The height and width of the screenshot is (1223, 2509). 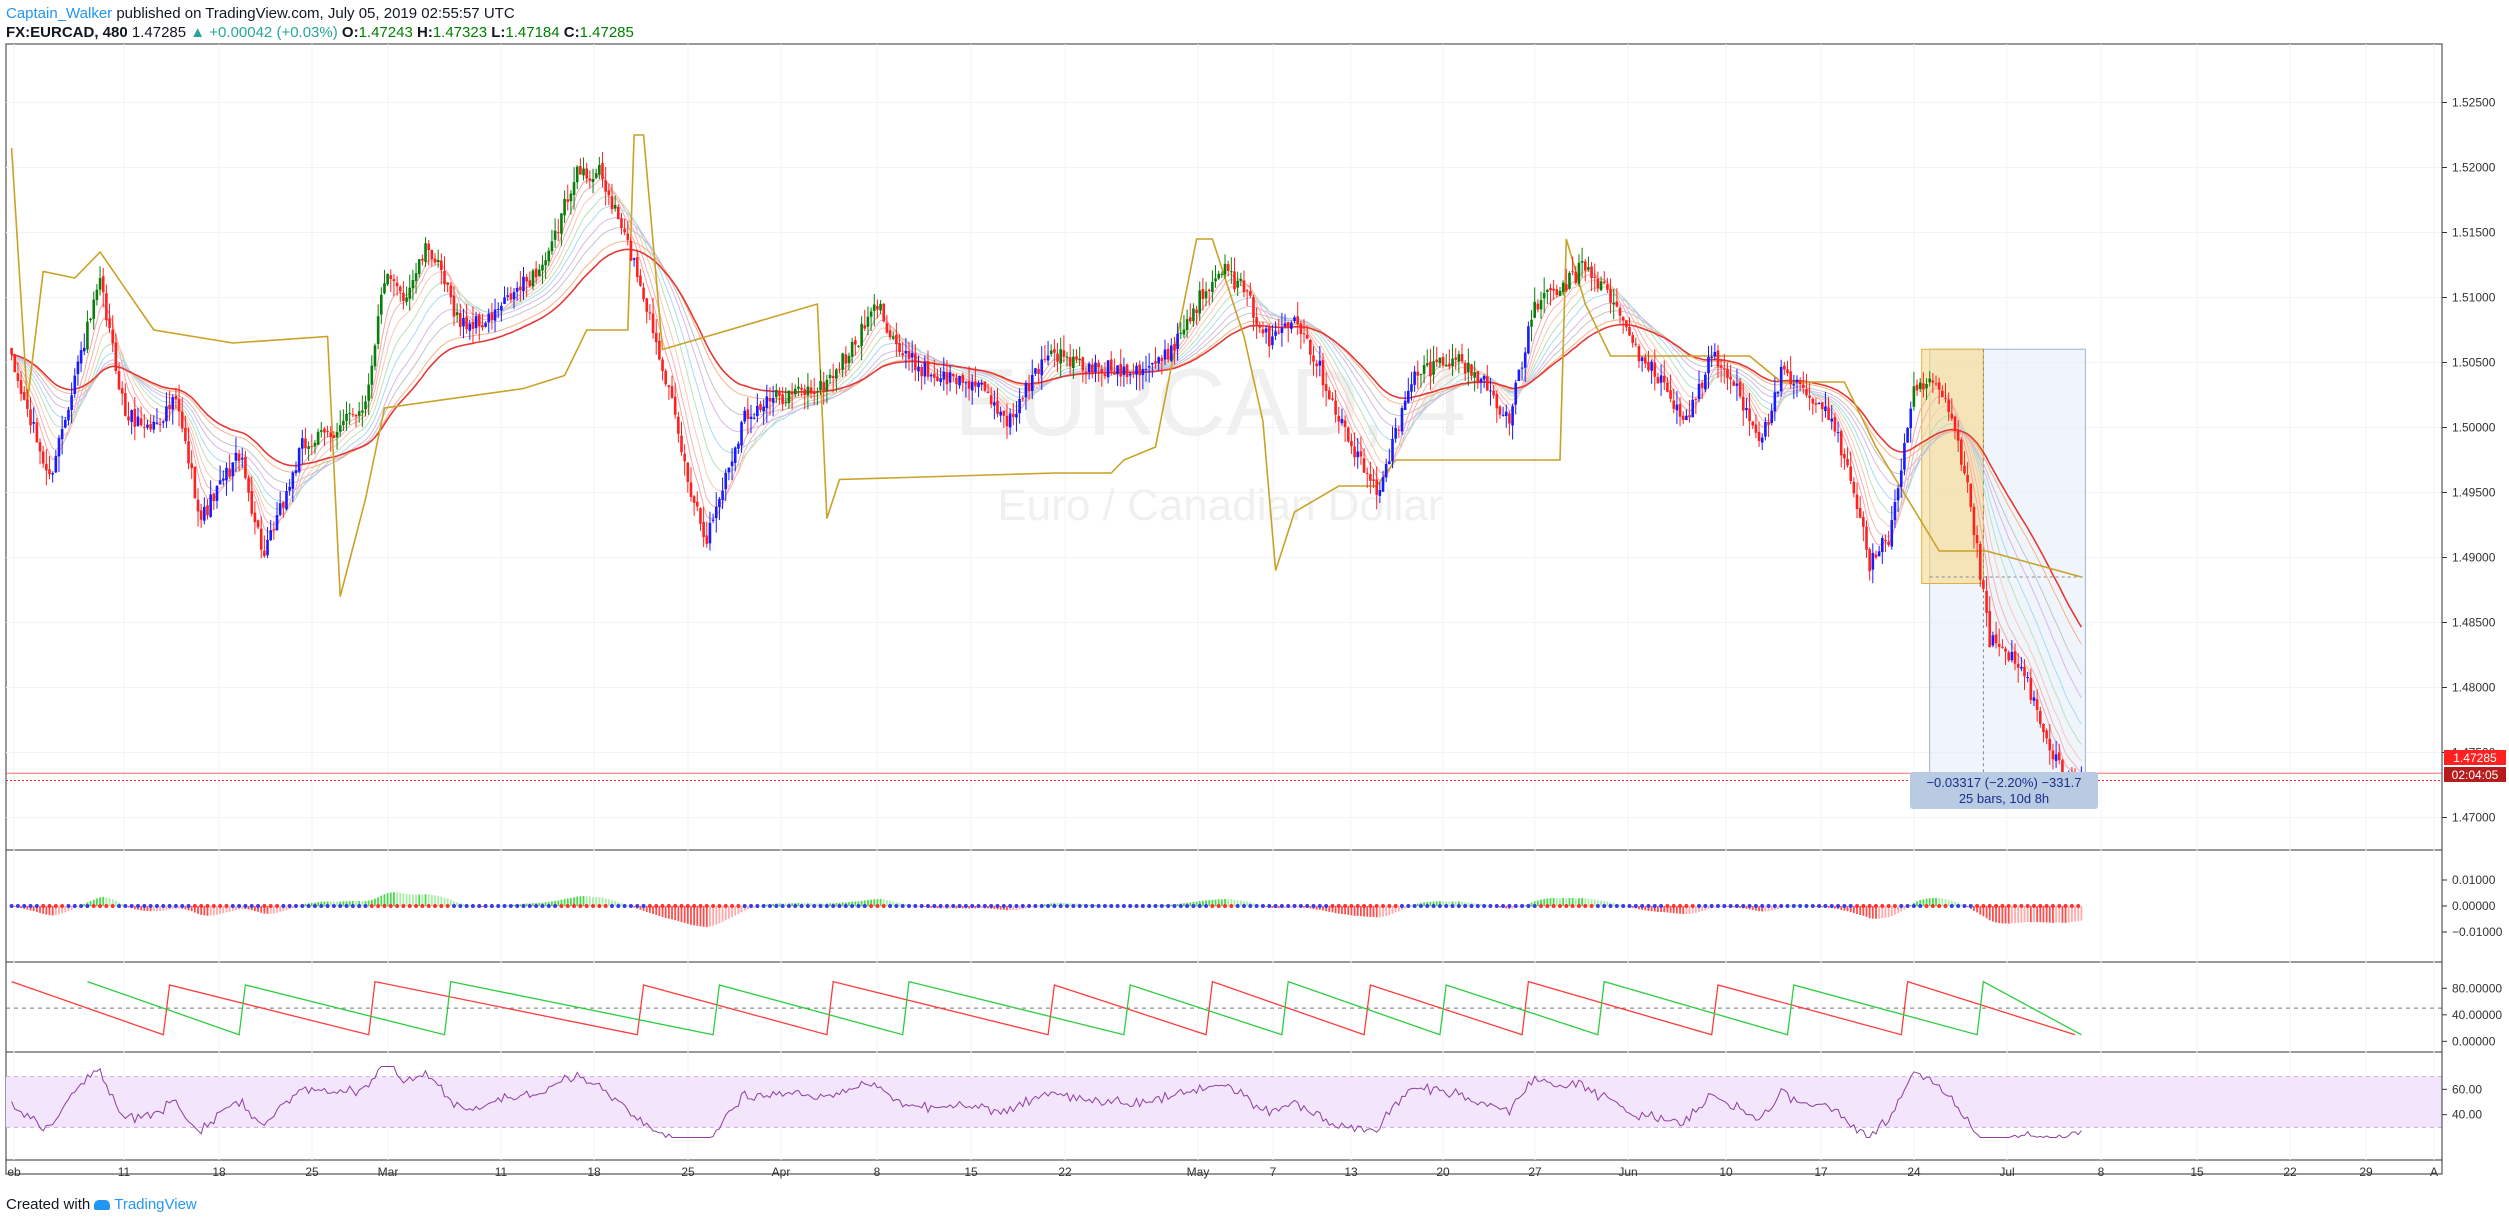 I want to click on watermark: EURCAD, 4 Euro / Canadian Dollar, so click(x=1210, y=439).